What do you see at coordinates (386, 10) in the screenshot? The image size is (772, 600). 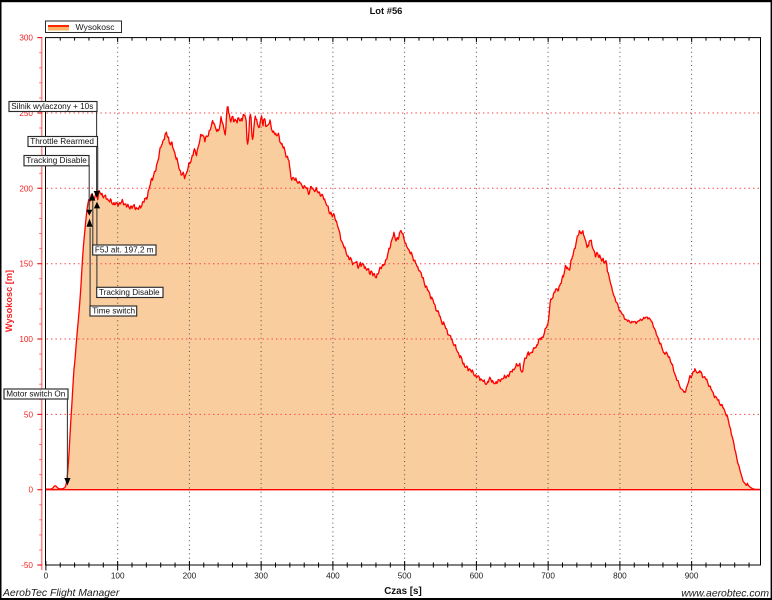 I see `svg-text: Lot #56` at bounding box center [386, 10].